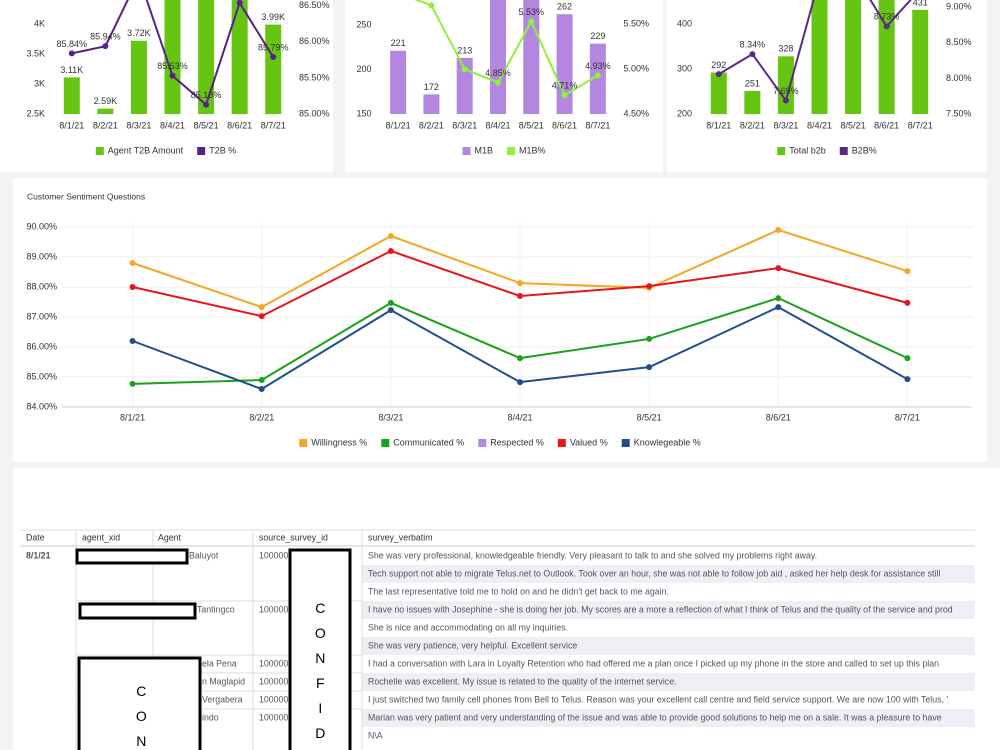 This screenshot has height=750, width=1000. I want to click on y2-tick-label: 7.50%, so click(959, 113).